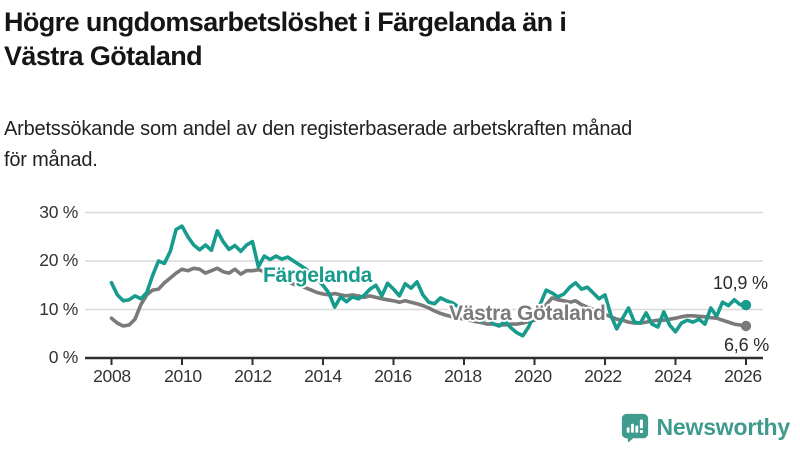 This screenshot has width=800, height=450. What do you see at coordinates (51, 160) in the screenshot?
I see `chart-subtitle-line2: för månad.` at bounding box center [51, 160].